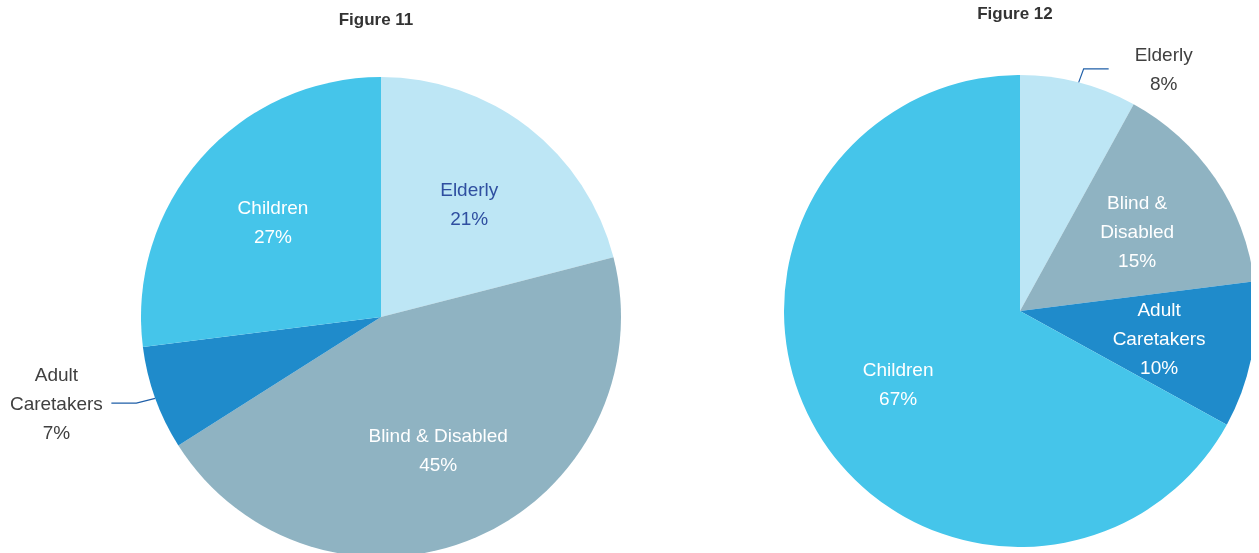 Image resolution: width=1259 pixels, height=553 pixels. What do you see at coordinates (273, 236) in the screenshot?
I see `data-label: 27%` at bounding box center [273, 236].